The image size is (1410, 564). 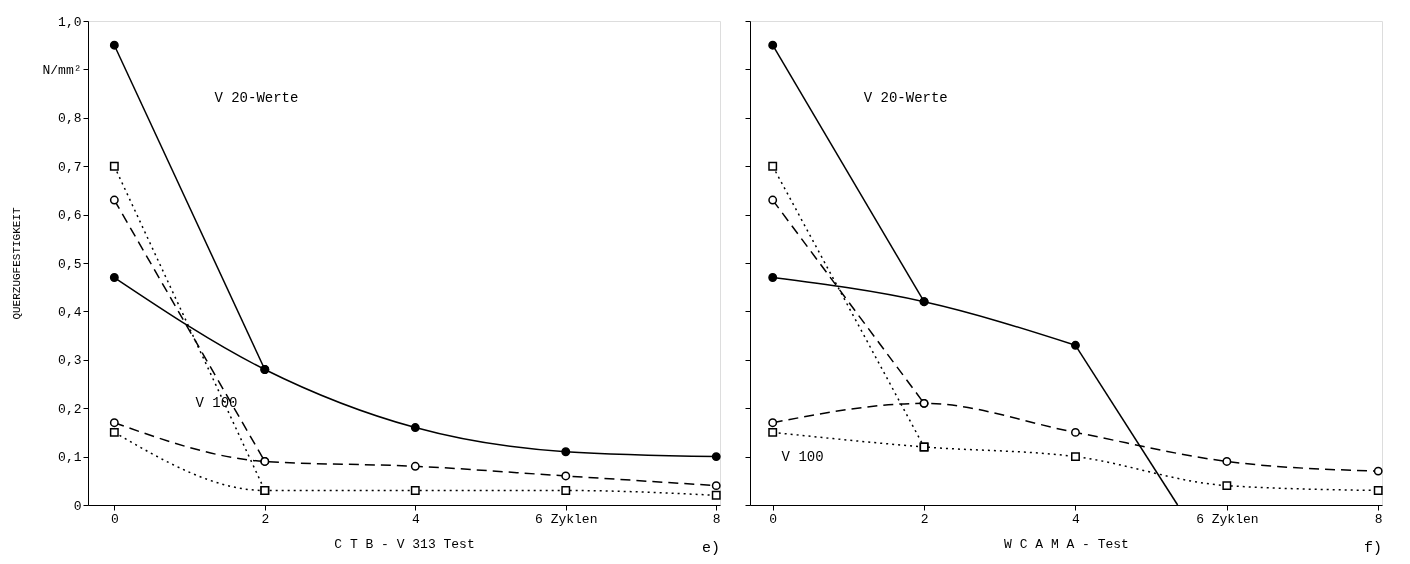 What do you see at coordinates (70, 312) in the screenshot?
I see `y-tick-label: 0,4` at bounding box center [70, 312].